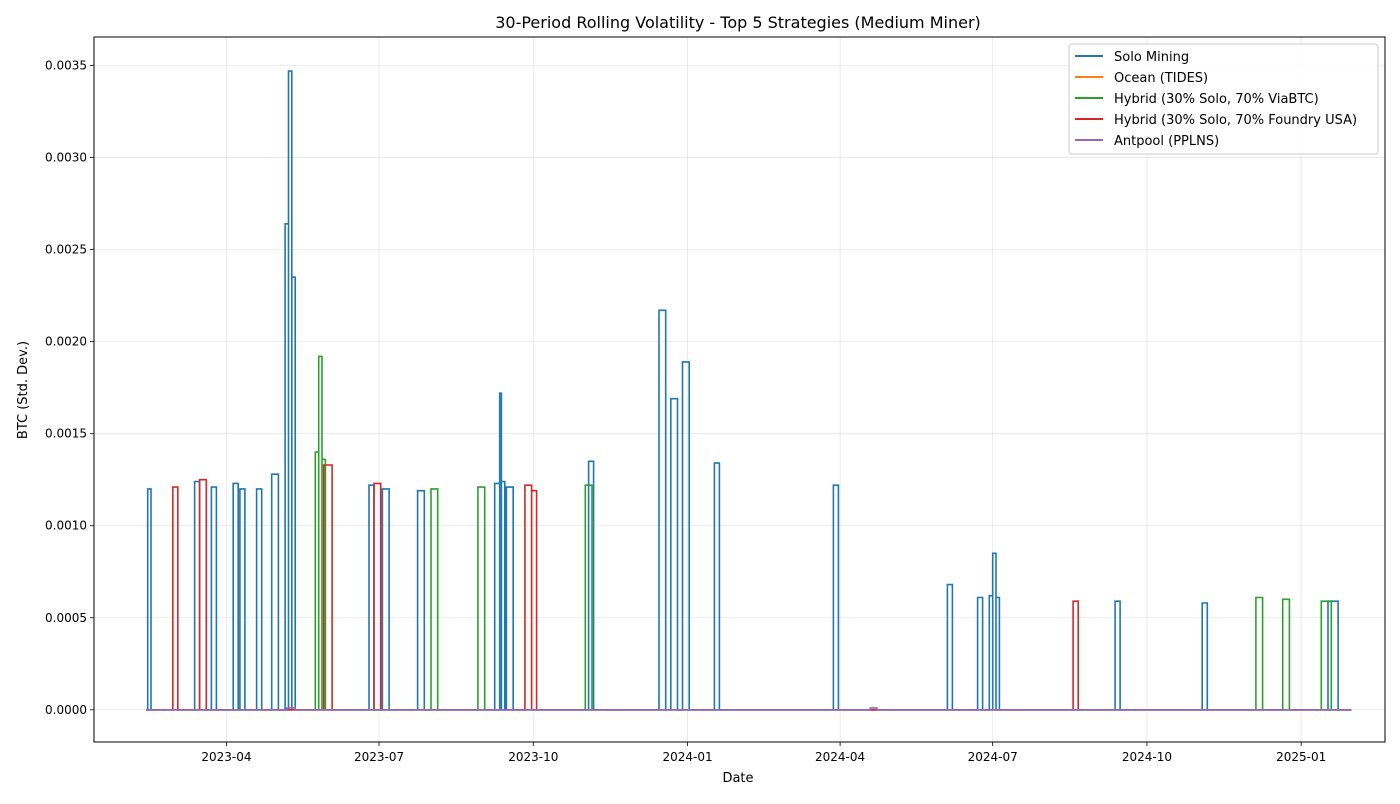 The image size is (1400, 804). I want to click on legend-label: Hybrid (30% Solo, 70% Foundry USA), so click(1235, 120).